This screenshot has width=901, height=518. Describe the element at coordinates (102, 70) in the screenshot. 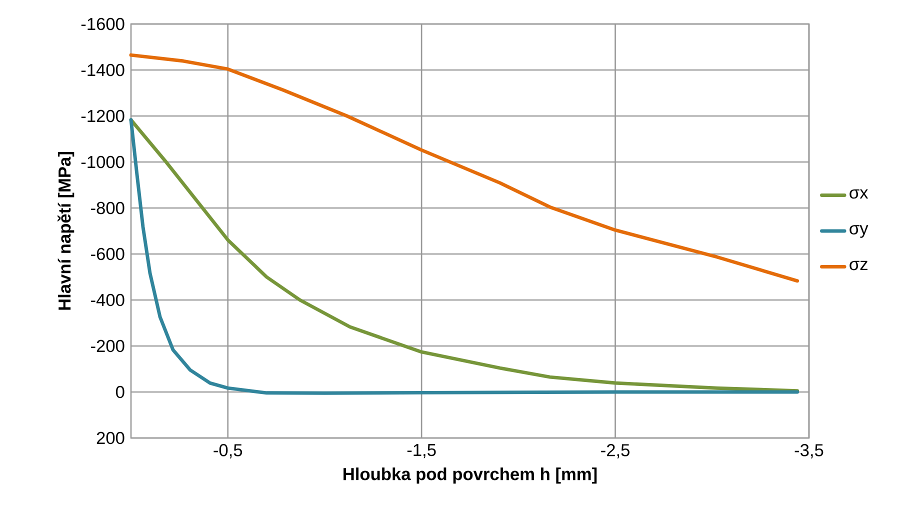

I see `y-tick-label: -1400` at that location.